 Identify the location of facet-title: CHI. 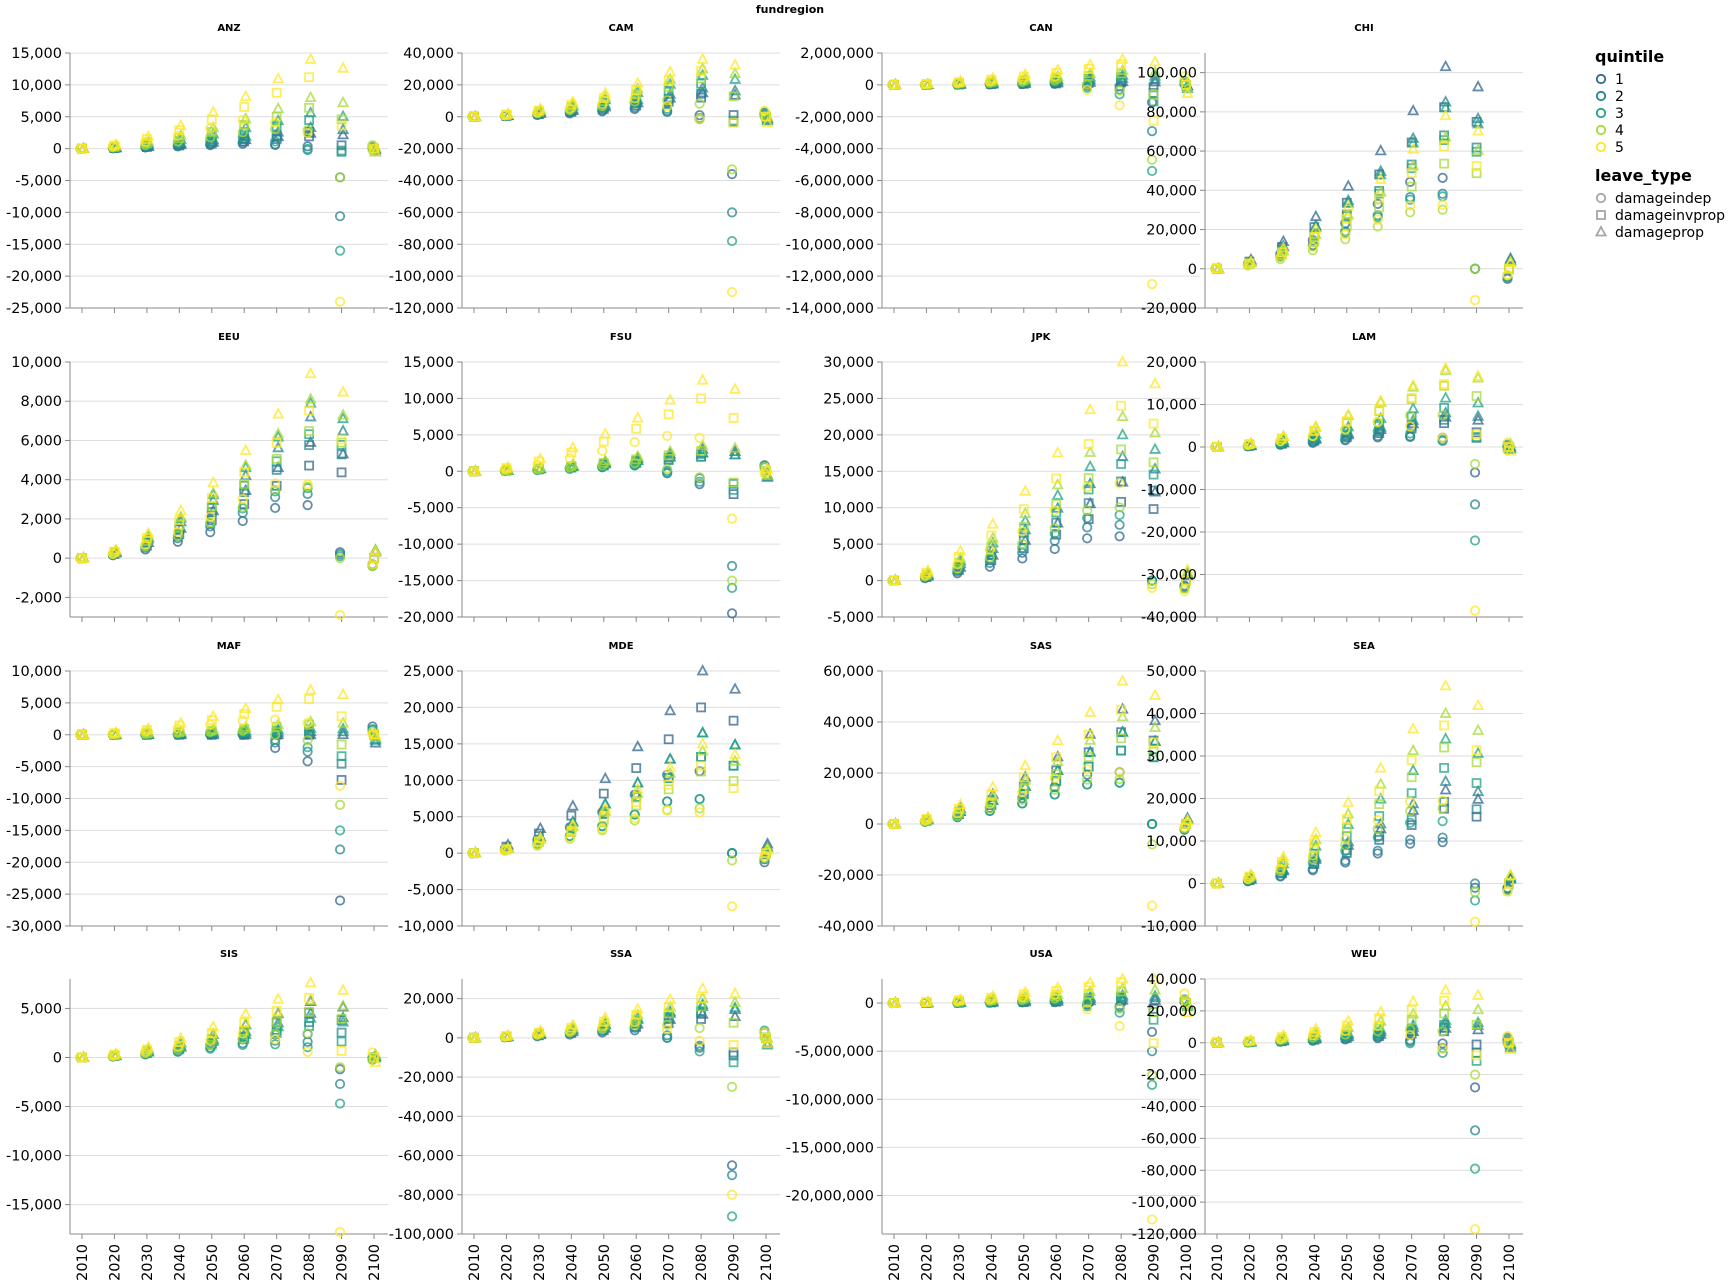
(1363, 28).